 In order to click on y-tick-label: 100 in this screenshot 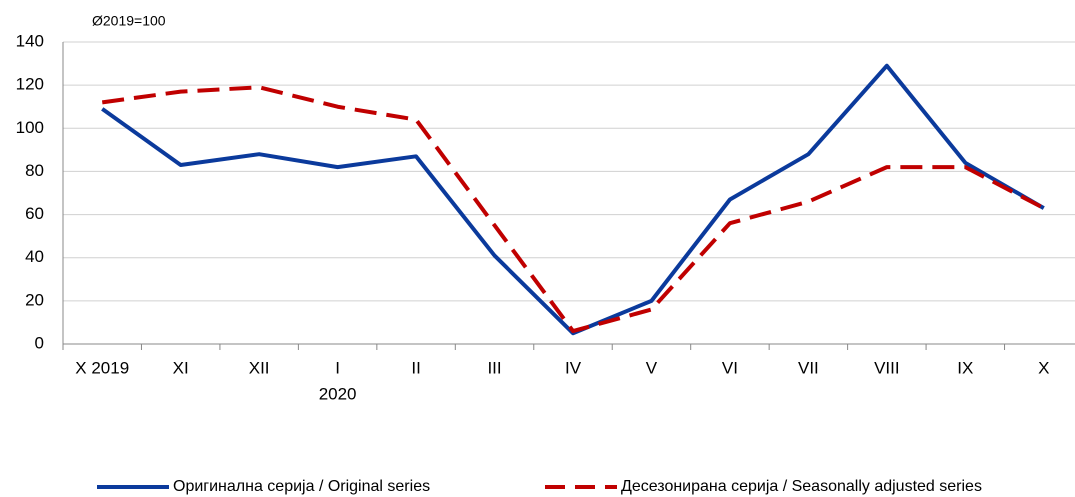, I will do `click(30, 127)`.